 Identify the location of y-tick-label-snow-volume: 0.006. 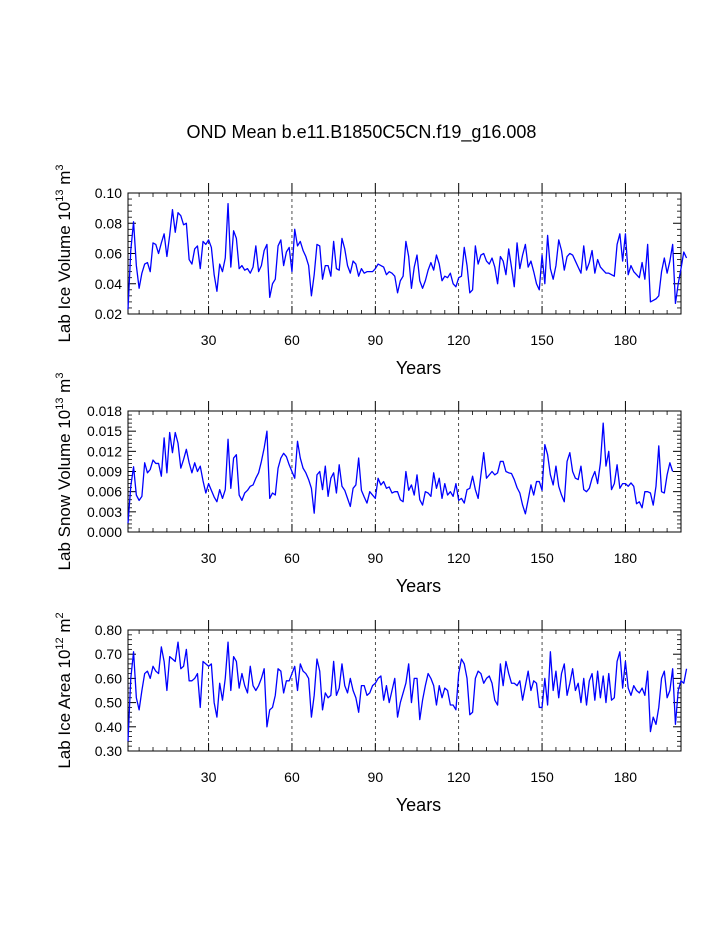
(104, 492).